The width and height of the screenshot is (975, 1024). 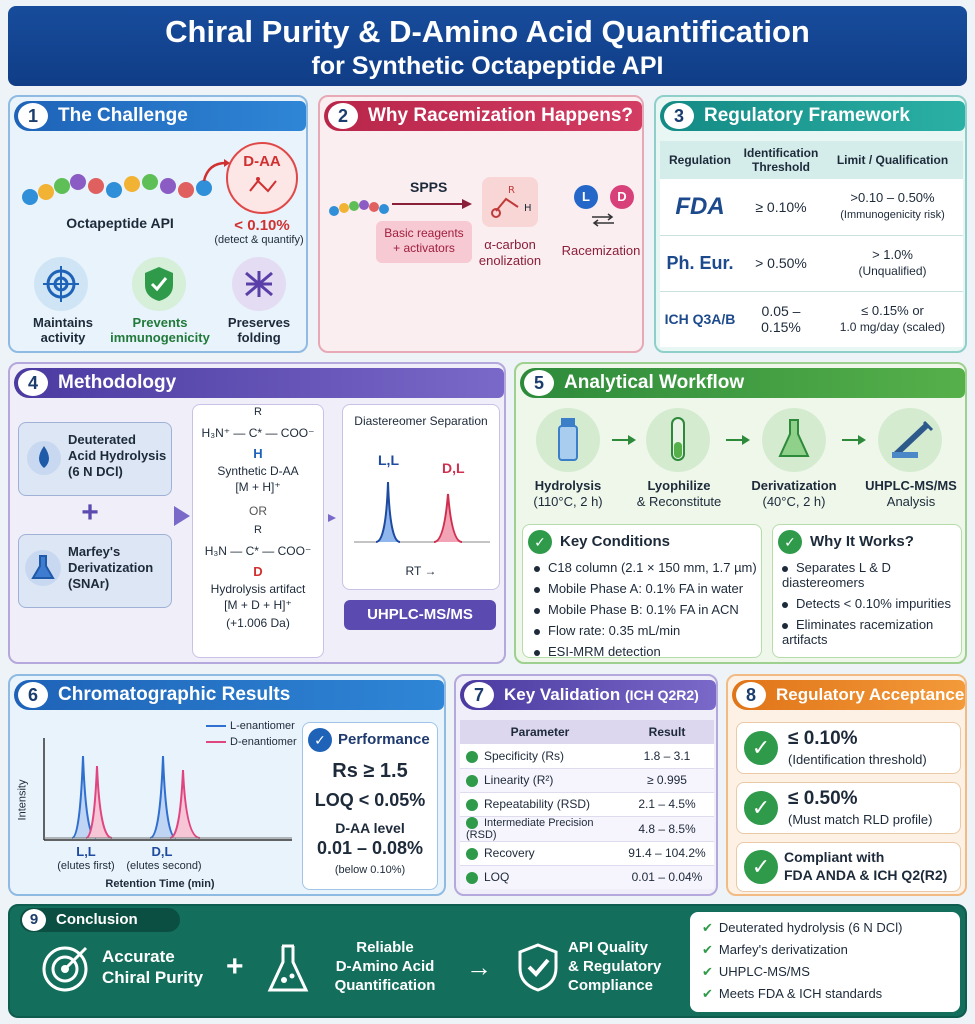 I want to click on panel-title-text: Methodology, so click(x=117, y=382).